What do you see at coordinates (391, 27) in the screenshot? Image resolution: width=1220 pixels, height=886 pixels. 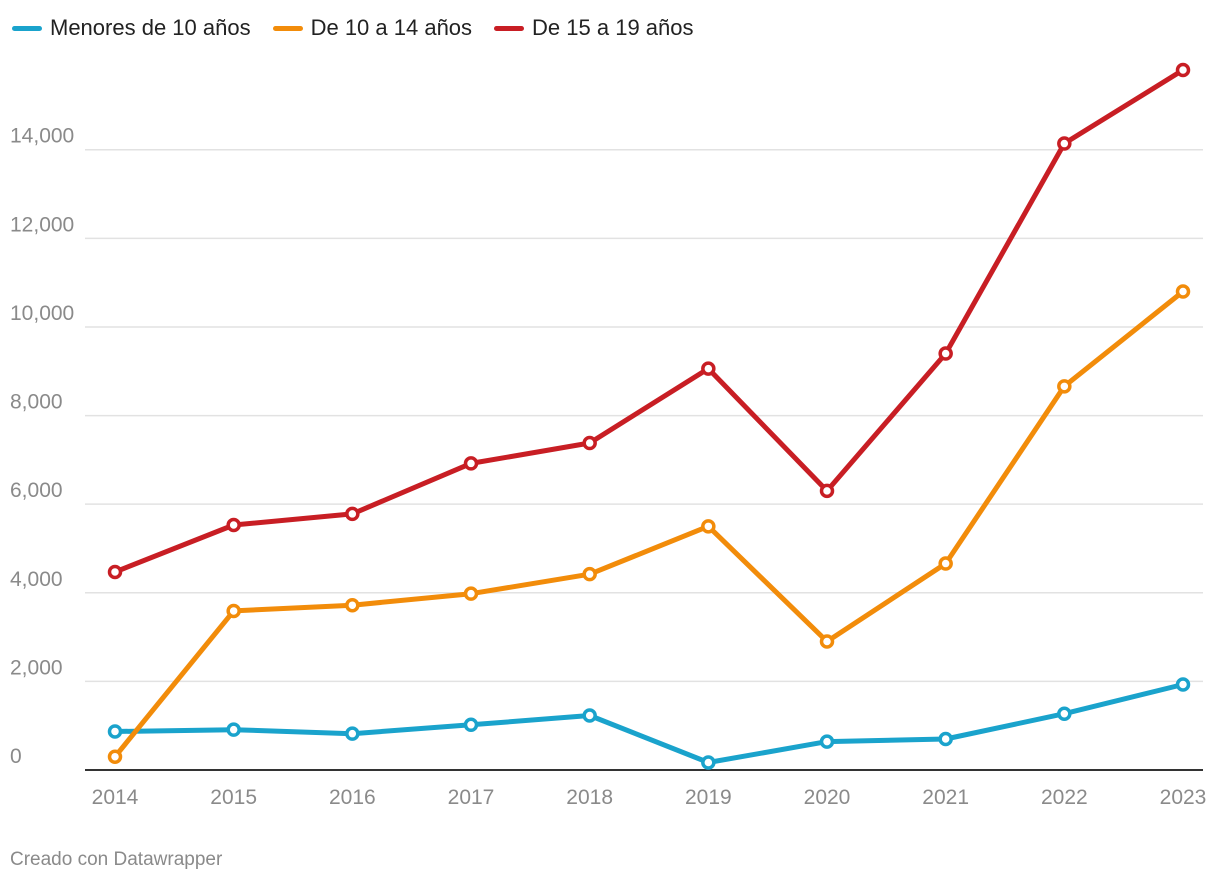 I see `legend-label: De 10 a 14 años` at bounding box center [391, 27].